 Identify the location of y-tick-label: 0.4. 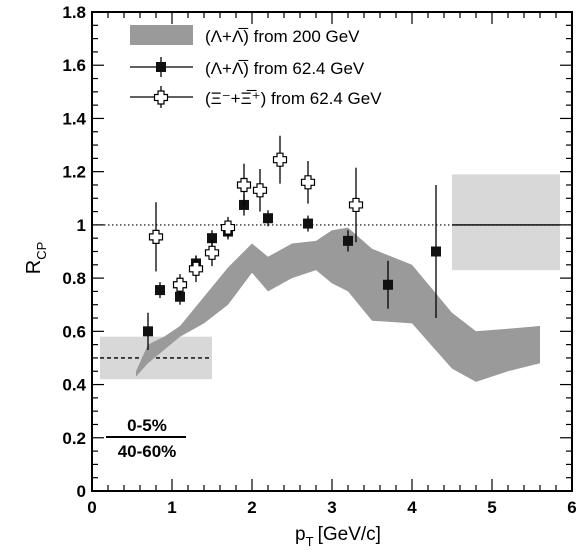
(74, 385).